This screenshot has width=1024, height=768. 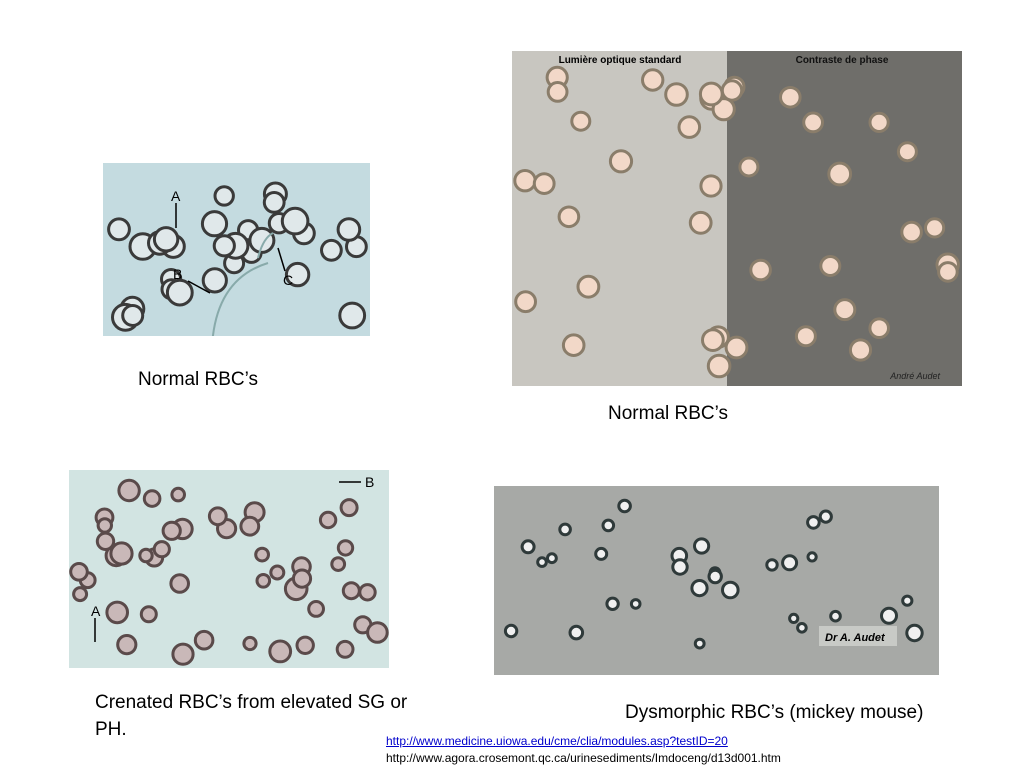 What do you see at coordinates (251, 716) in the screenshot?
I see `caption: Crenated RBC’s from elevated SG or PH.` at bounding box center [251, 716].